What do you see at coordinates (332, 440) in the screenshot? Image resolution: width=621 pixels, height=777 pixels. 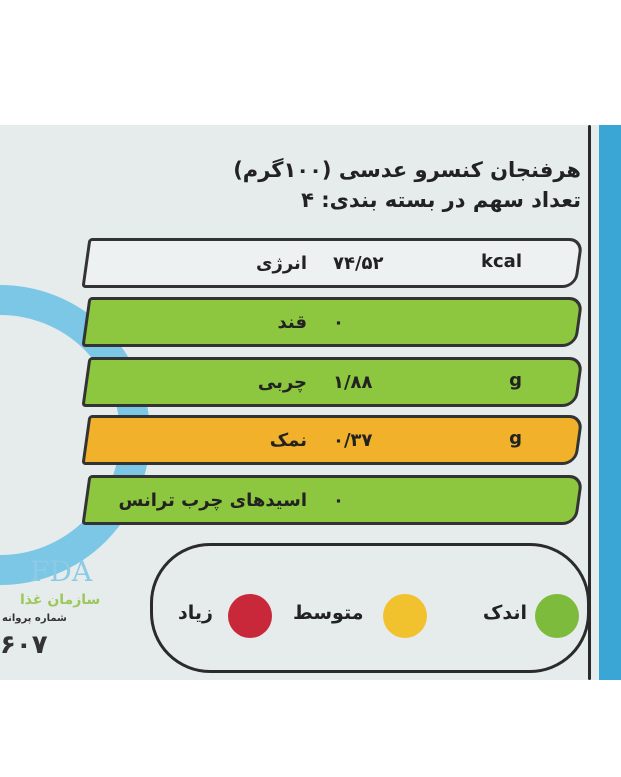 I see `row-salt: نمک ۰/۳۷ g` at bounding box center [332, 440].